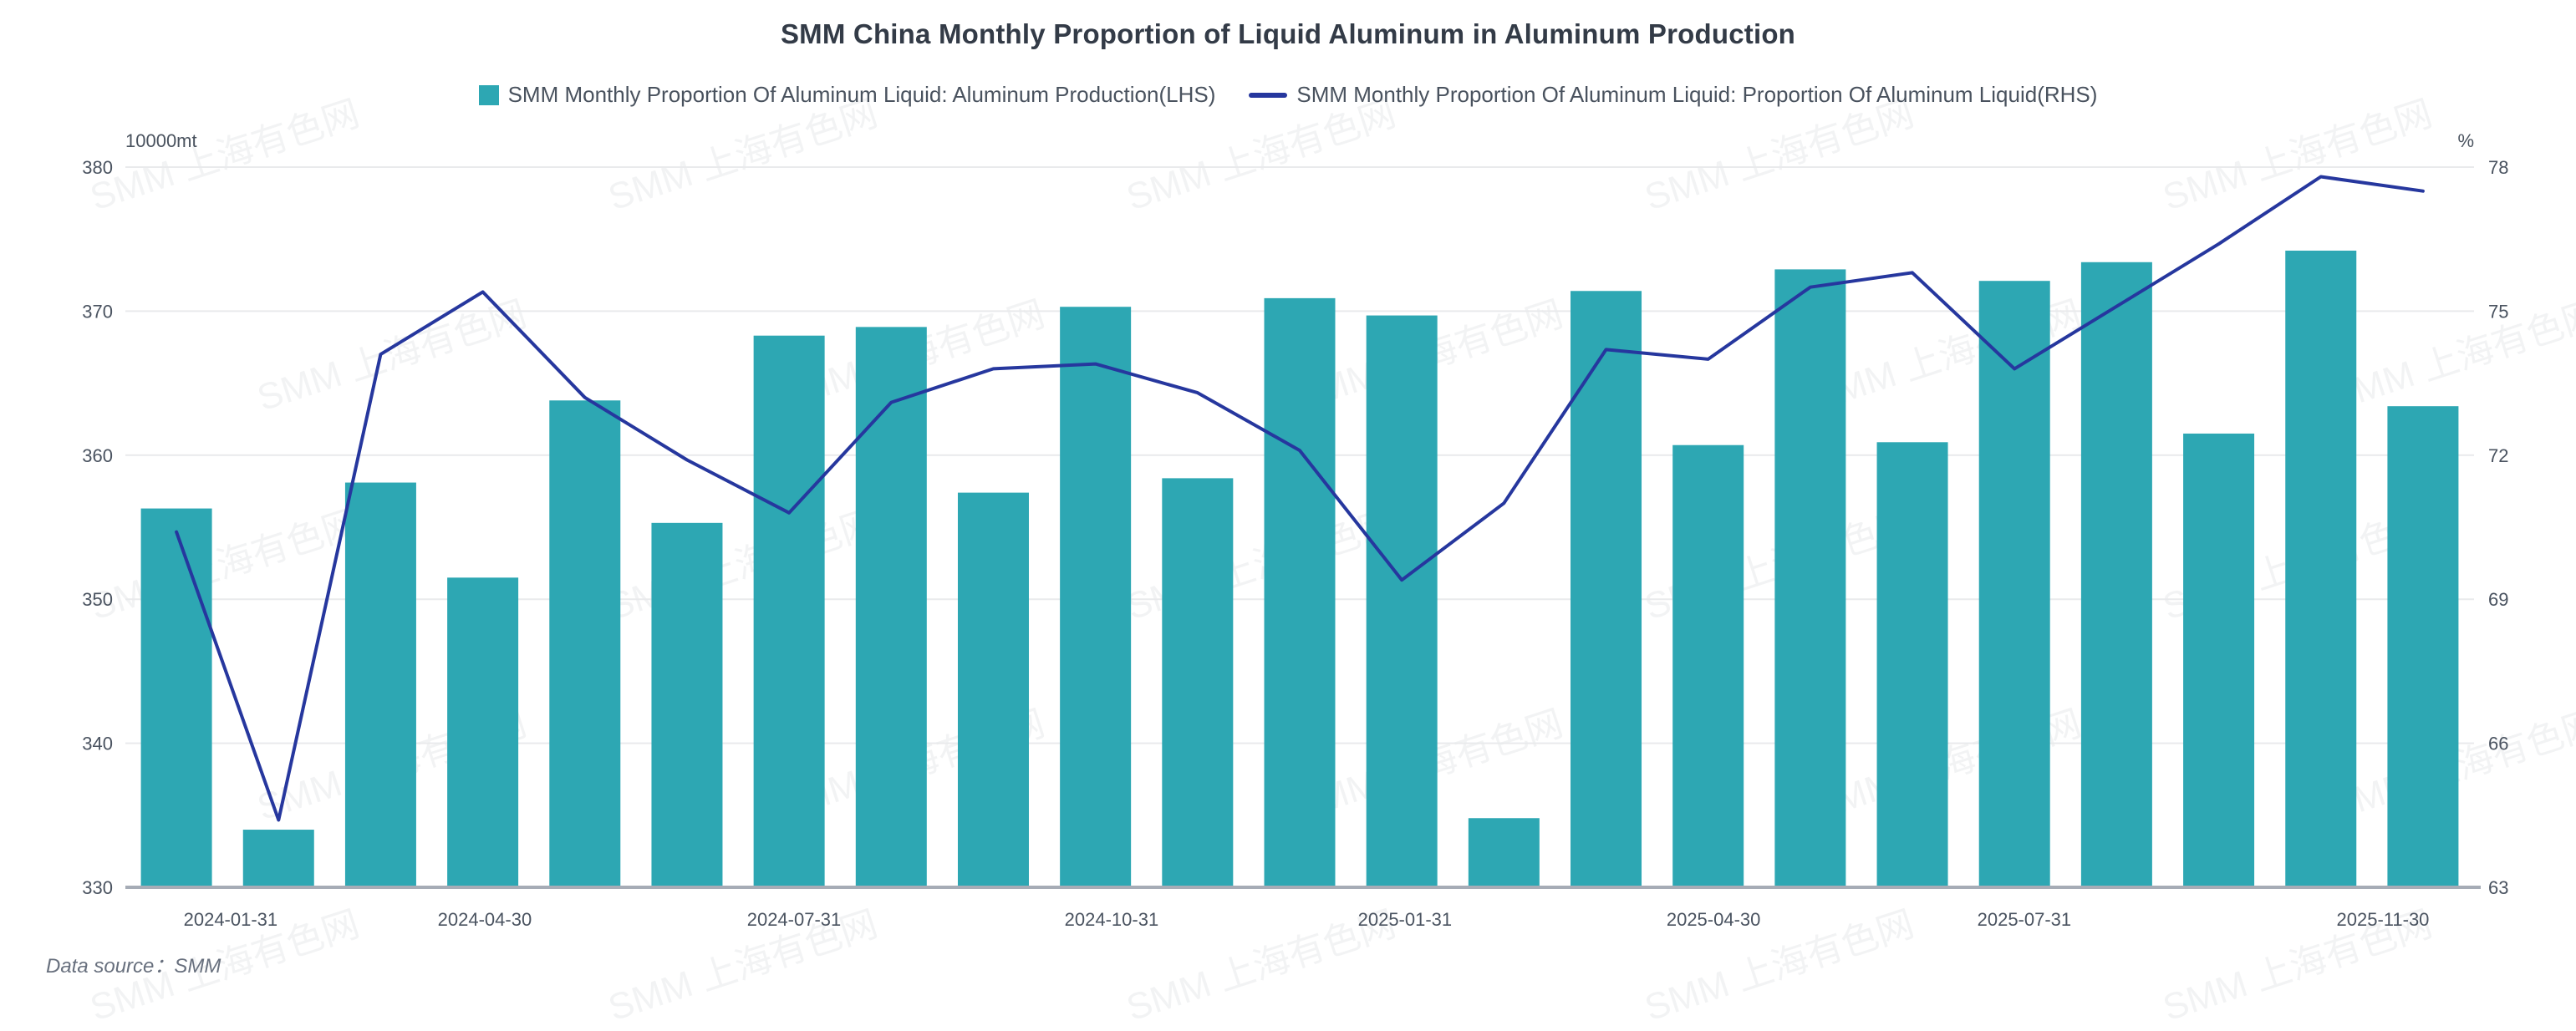  I want to click on x-axis-tick-label: 2024-01-31, so click(231, 919).